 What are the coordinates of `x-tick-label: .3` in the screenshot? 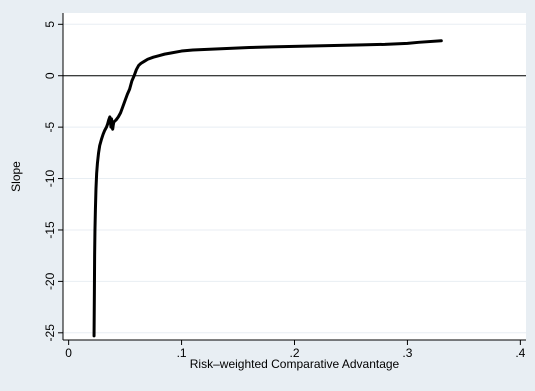 It's located at (407, 353).